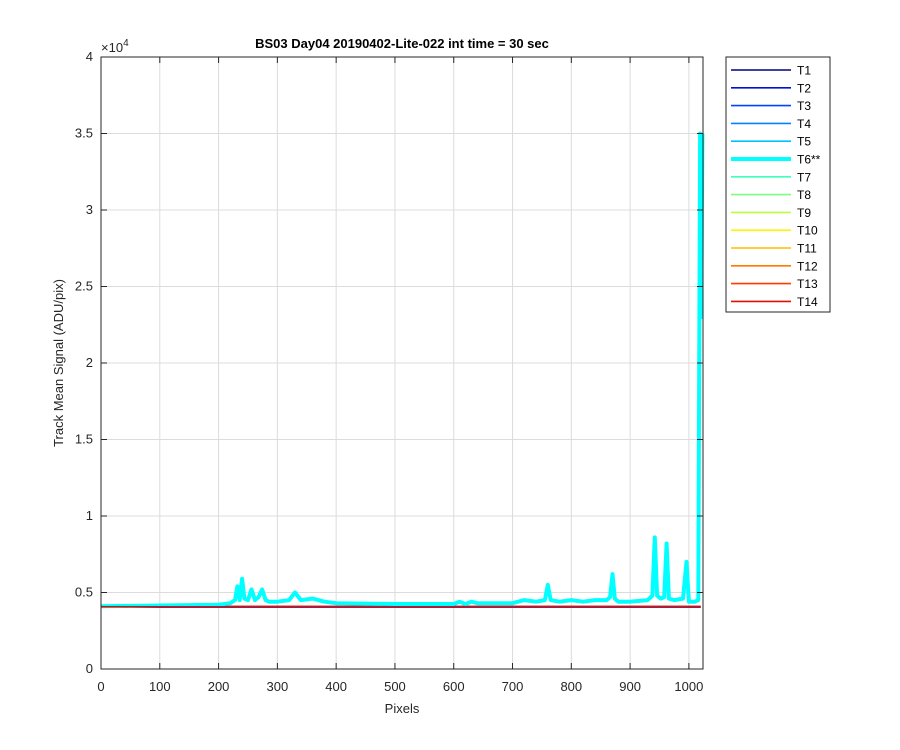 This screenshot has width=900, height=750. What do you see at coordinates (278, 686) in the screenshot?
I see `x-tick-label: 300` at bounding box center [278, 686].